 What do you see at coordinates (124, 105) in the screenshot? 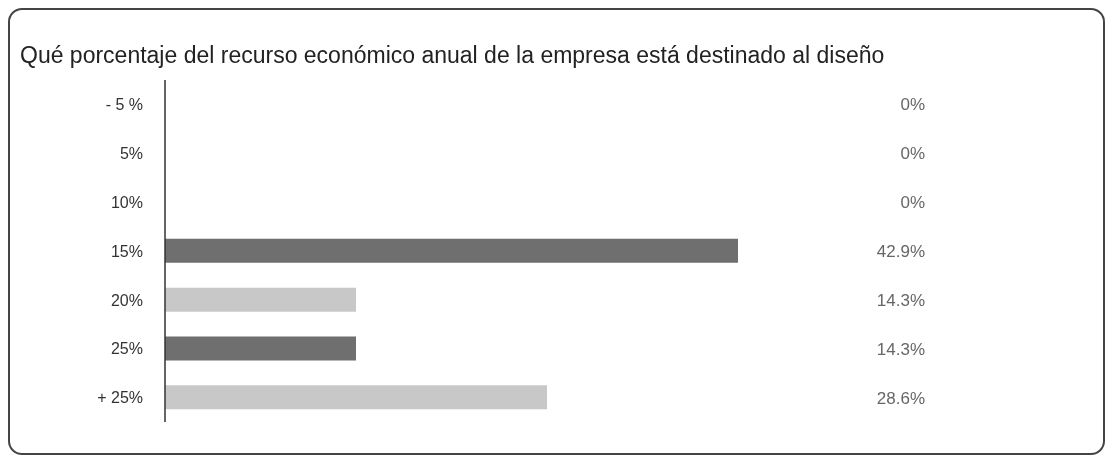
I see `y-tick-label: - 5 %` at bounding box center [124, 105].